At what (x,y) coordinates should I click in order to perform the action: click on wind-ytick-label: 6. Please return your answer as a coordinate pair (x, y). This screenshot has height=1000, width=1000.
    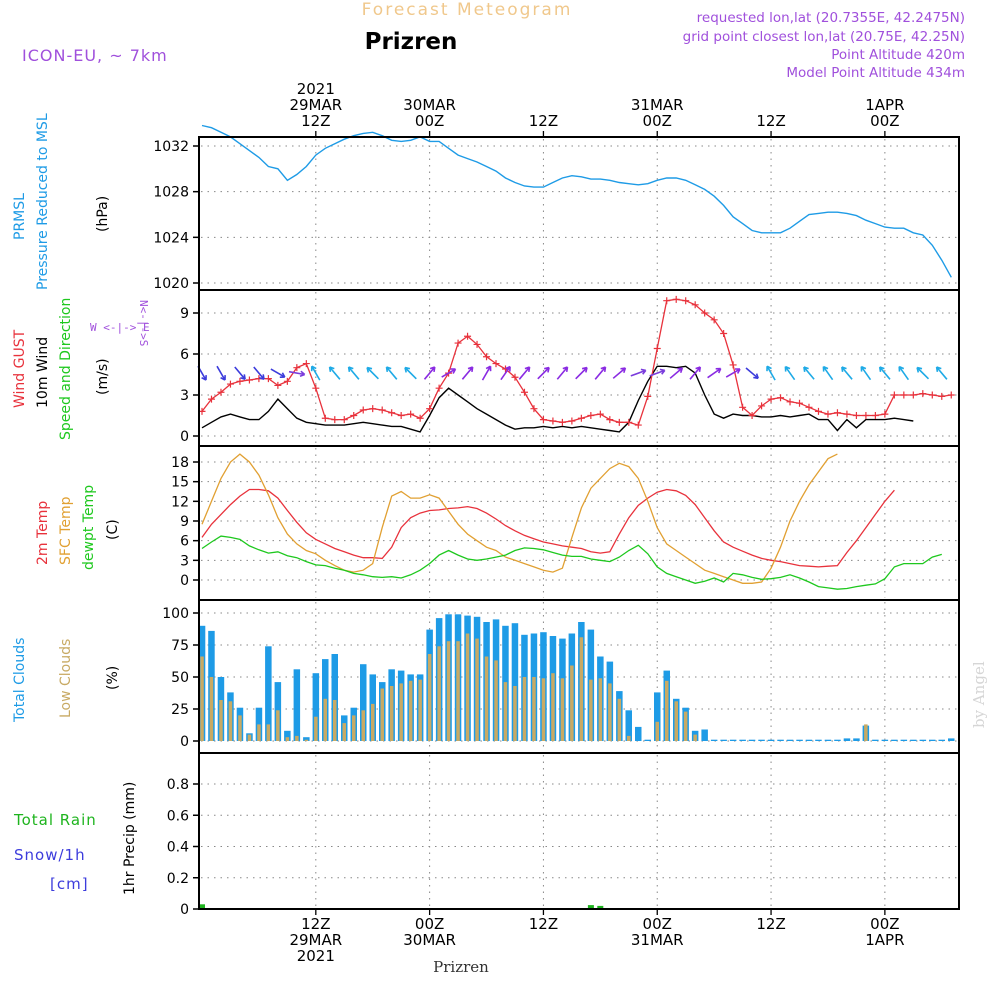
    Looking at the image, I should click on (184, 355).